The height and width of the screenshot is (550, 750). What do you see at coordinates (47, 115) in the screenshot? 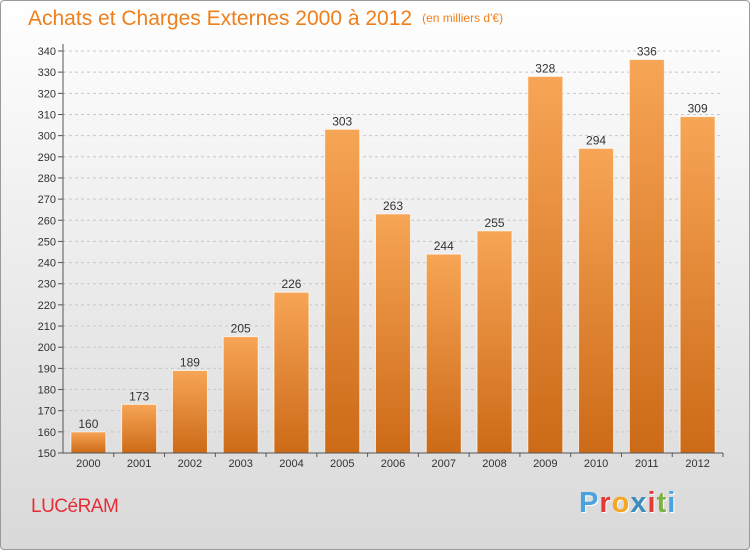
I see `y-tick-label: 310` at bounding box center [47, 115].